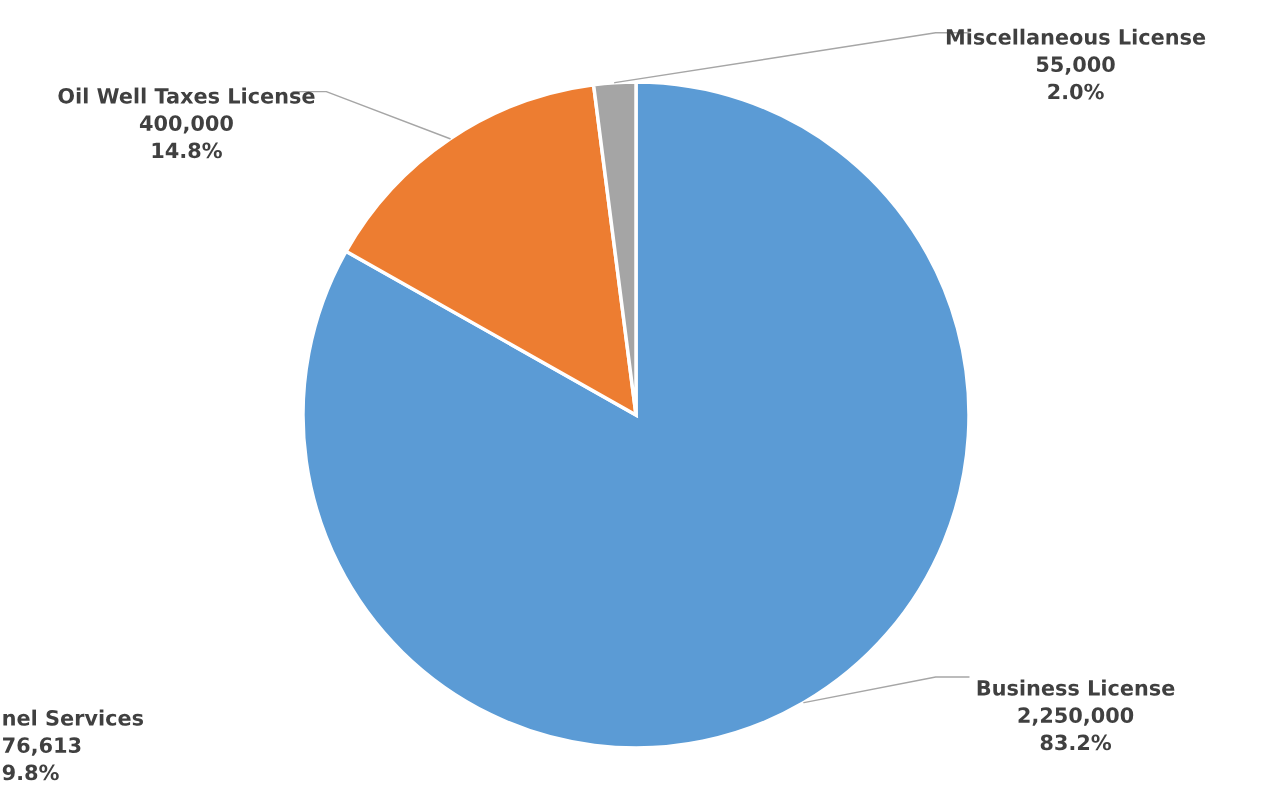 The height and width of the screenshot is (791, 1269). What do you see at coordinates (1076, 687) in the screenshot?
I see `slice-label: Business License` at bounding box center [1076, 687].